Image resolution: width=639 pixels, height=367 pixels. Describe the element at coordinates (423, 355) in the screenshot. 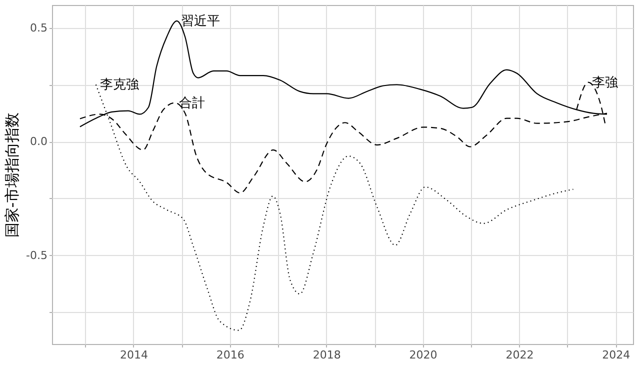

I see `x-tick-label: 2020` at that location.